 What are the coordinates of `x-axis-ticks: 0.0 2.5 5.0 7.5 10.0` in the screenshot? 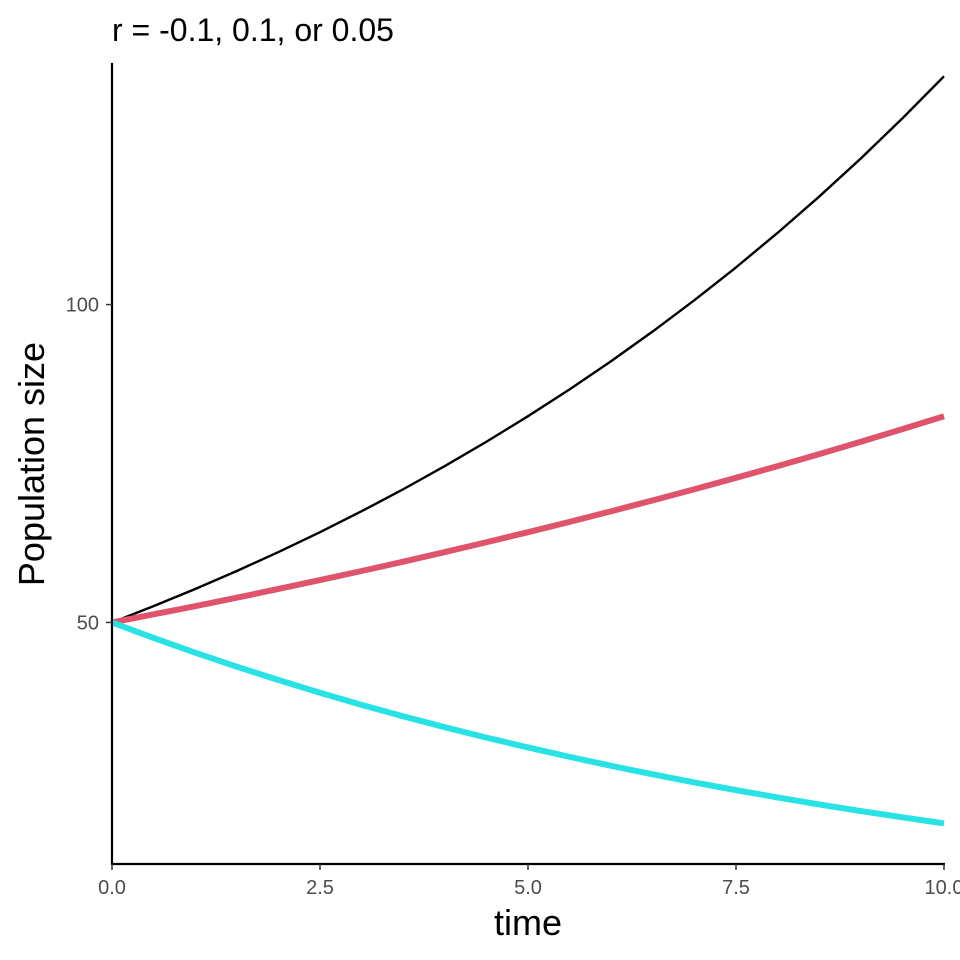 It's located at (529, 881).